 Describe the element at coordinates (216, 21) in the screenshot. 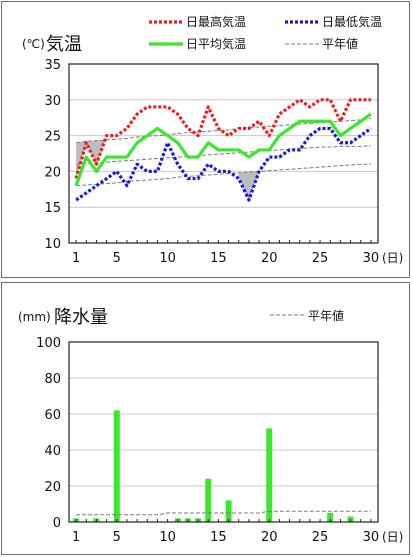

I see `legend-label-0: 日最高気温` at that location.